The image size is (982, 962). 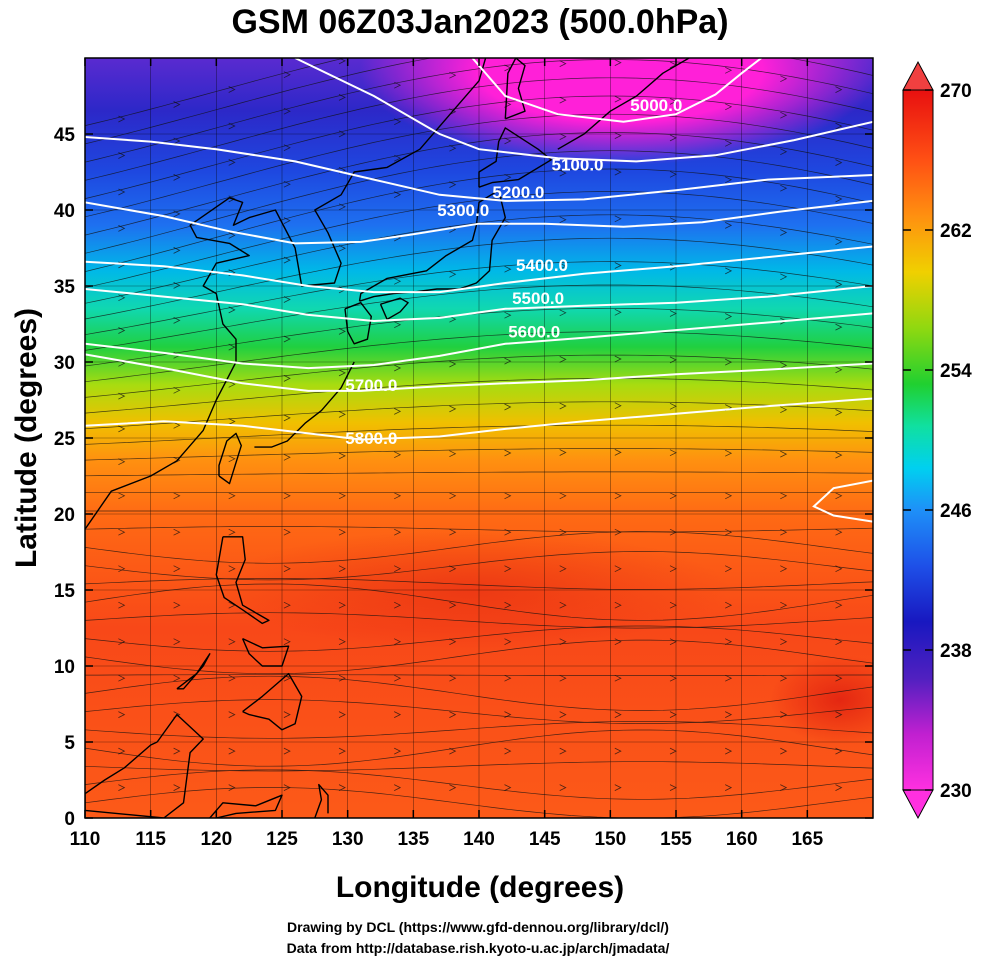 I want to click on contour-label: 5100.0, so click(x=578, y=165).